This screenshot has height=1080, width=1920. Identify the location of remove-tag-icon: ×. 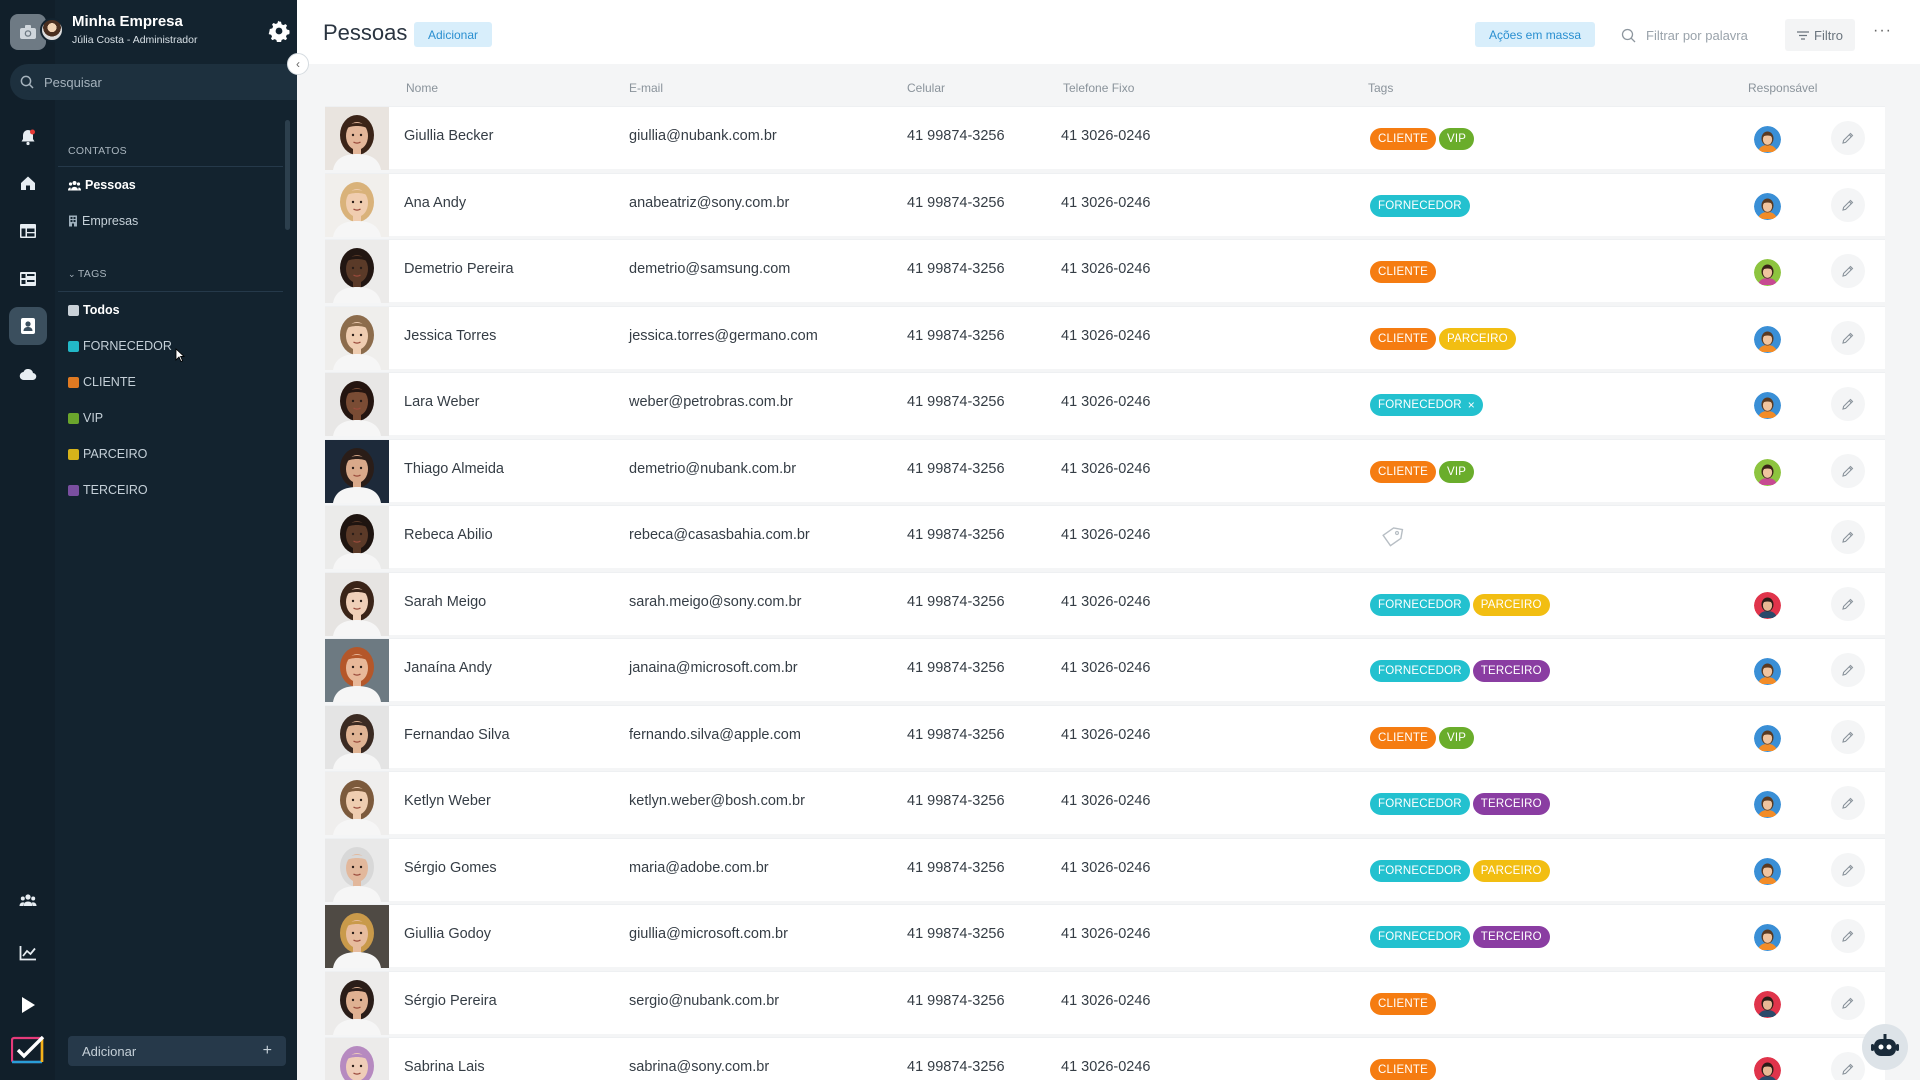
(1471, 405).